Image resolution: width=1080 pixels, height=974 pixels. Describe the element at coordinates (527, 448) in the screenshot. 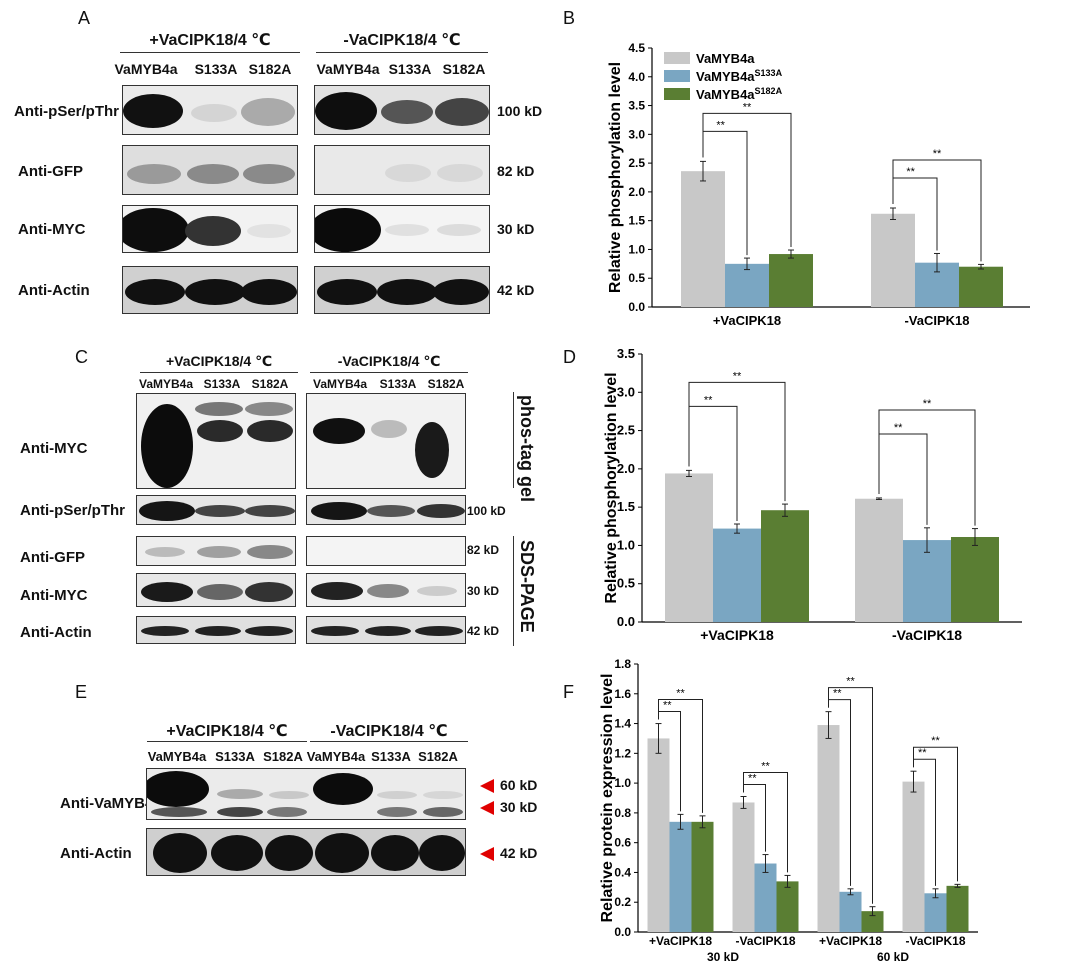

I see `phos-tag-gel-label: phos-tag gel` at that location.